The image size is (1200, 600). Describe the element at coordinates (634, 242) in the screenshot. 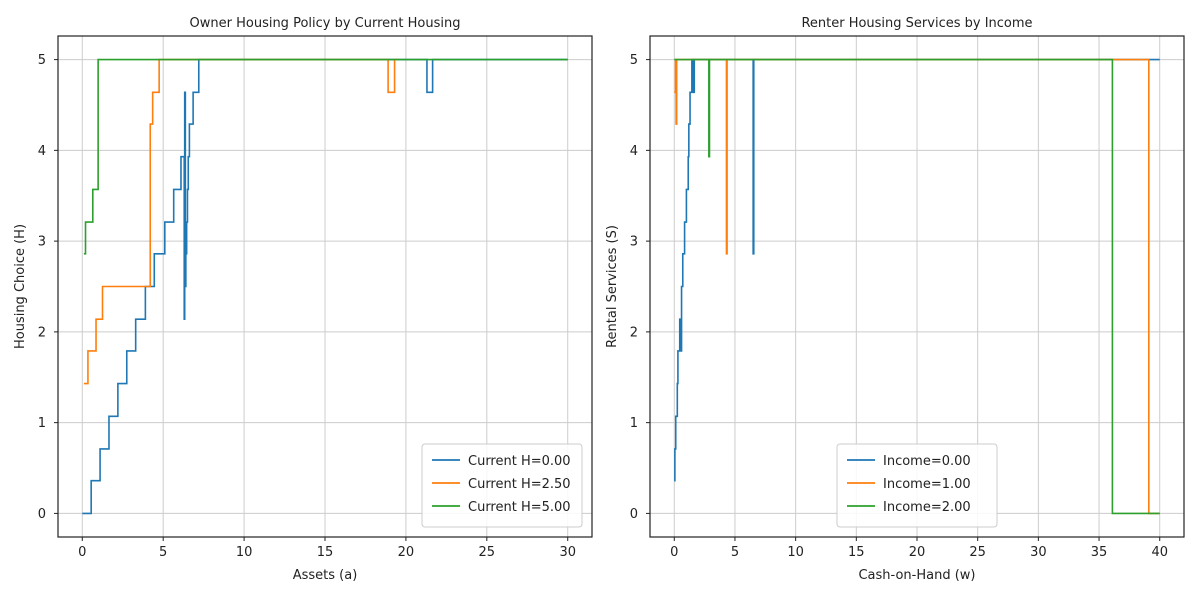

I see `renter-services-y-tick-label: 3` at that location.